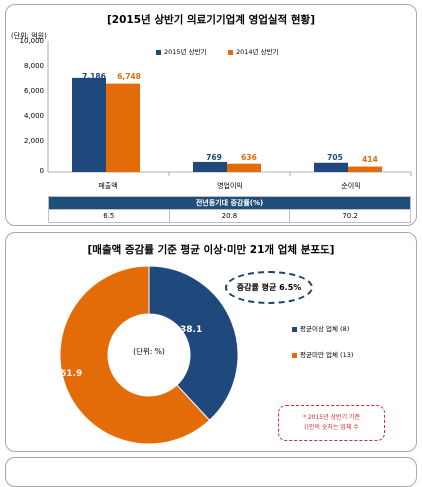 This screenshot has width=422, height=487. What do you see at coordinates (211, 472) in the screenshot?
I see `next-panel-edge` at bounding box center [211, 472].